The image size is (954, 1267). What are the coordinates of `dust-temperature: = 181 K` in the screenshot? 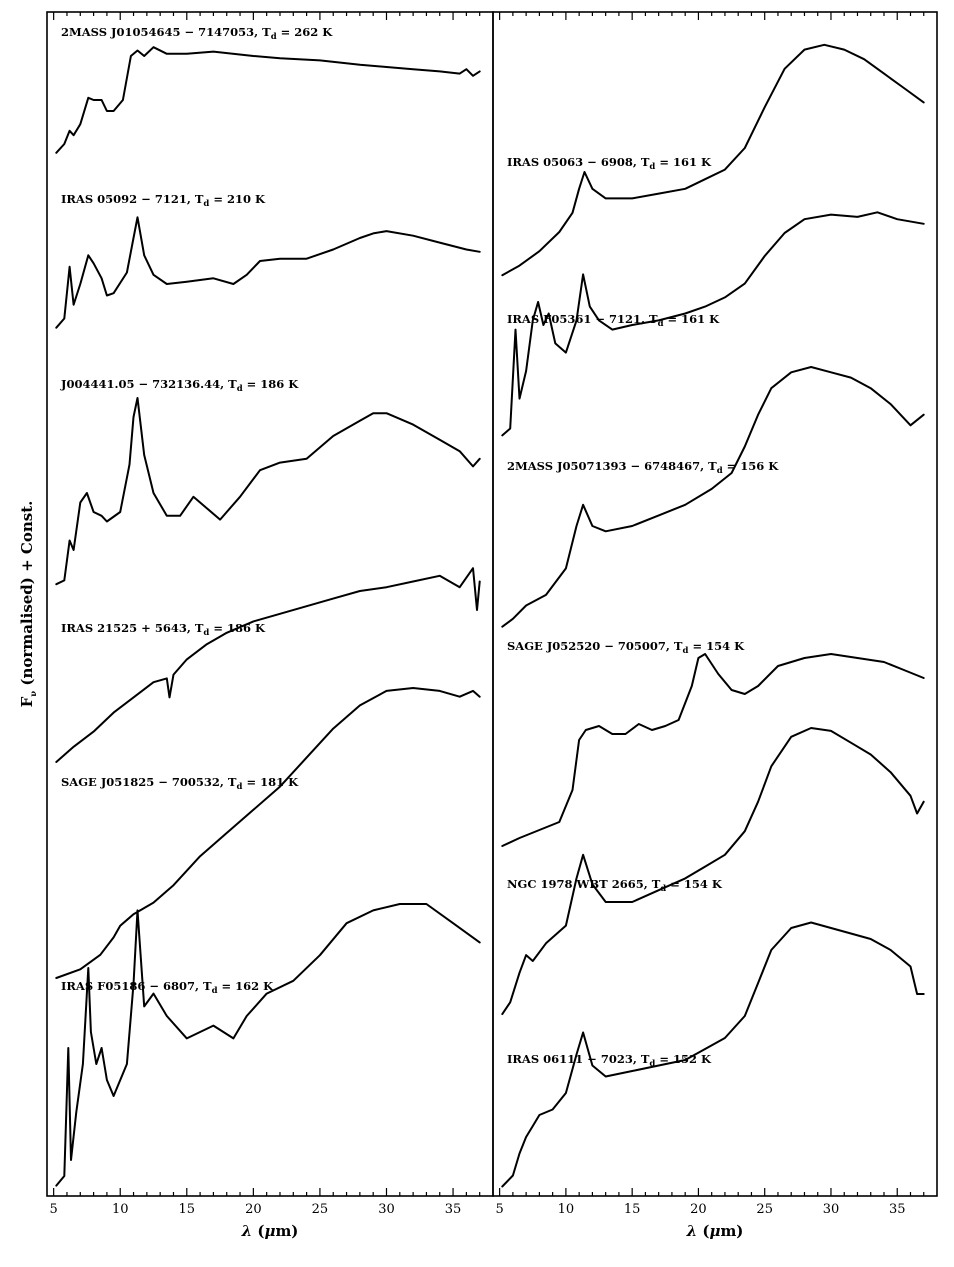 It's located at (270, 782).